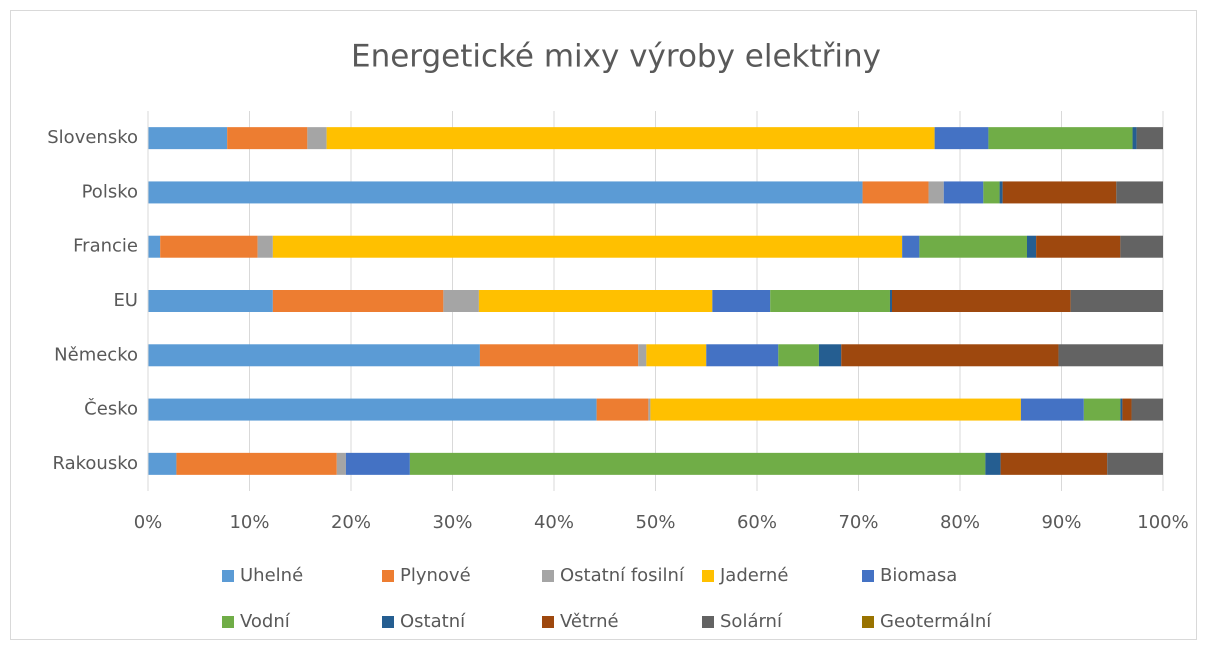 The image size is (1207, 648). What do you see at coordinates (249, 522) in the screenshot?
I see `x-tick-label: 10%` at bounding box center [249, 522].